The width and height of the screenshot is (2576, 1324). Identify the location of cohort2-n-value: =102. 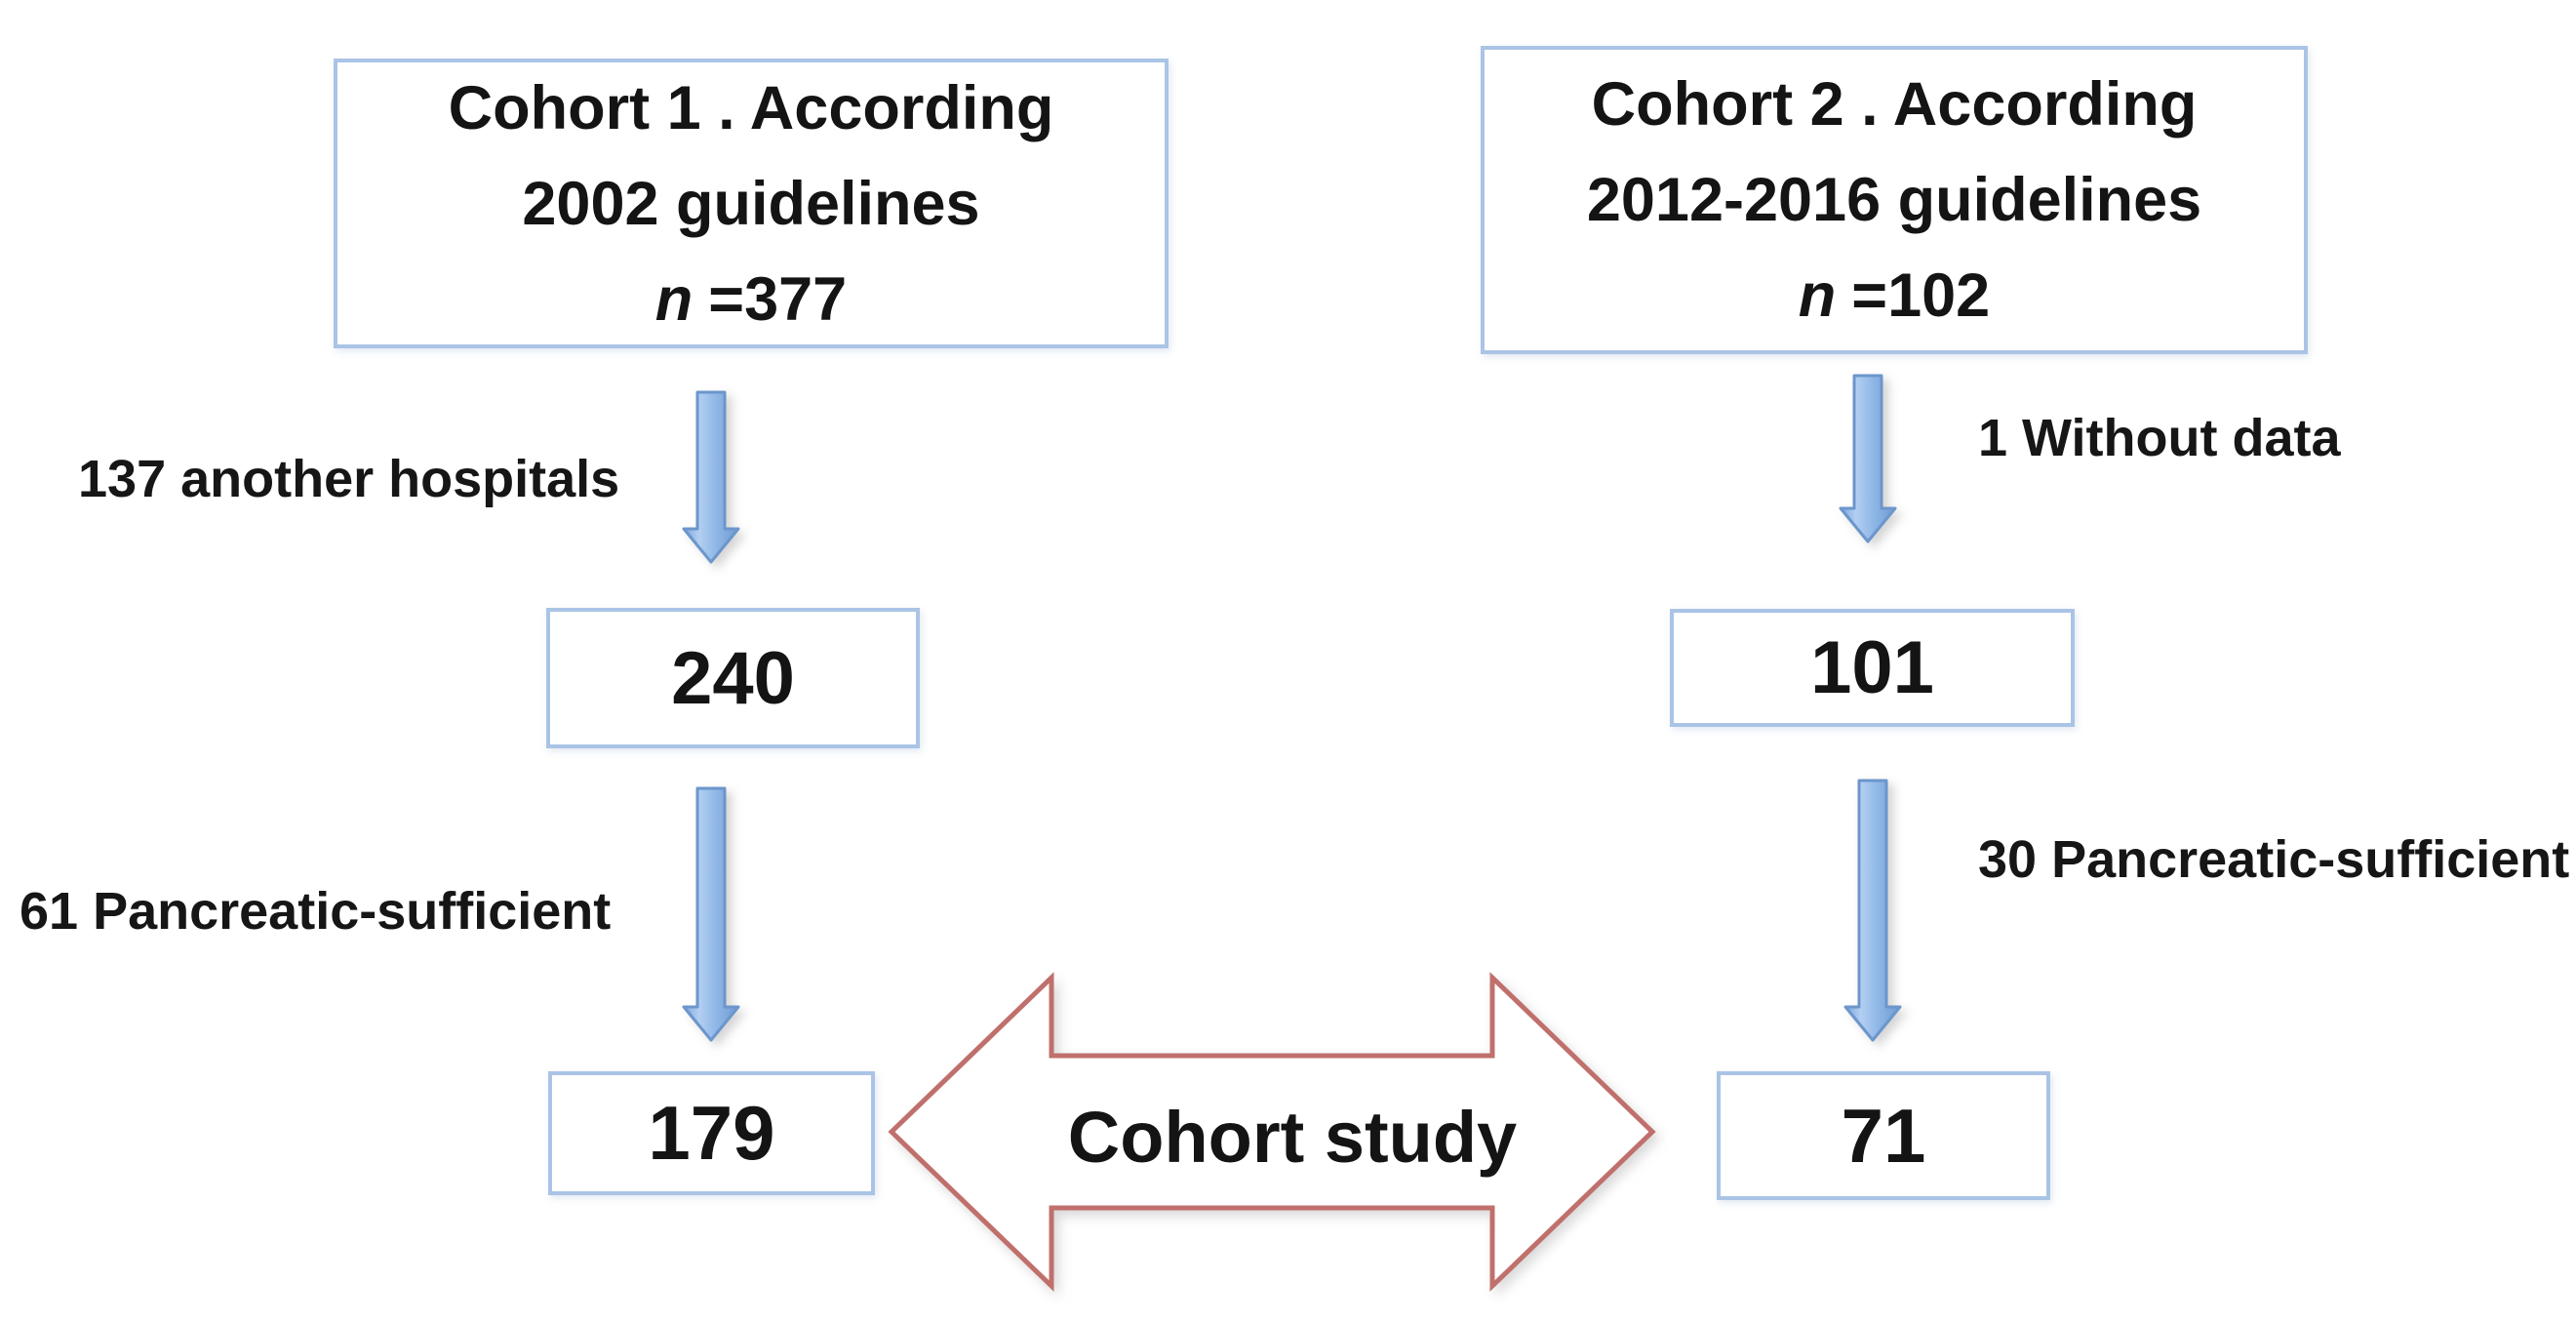
(1921, 295).